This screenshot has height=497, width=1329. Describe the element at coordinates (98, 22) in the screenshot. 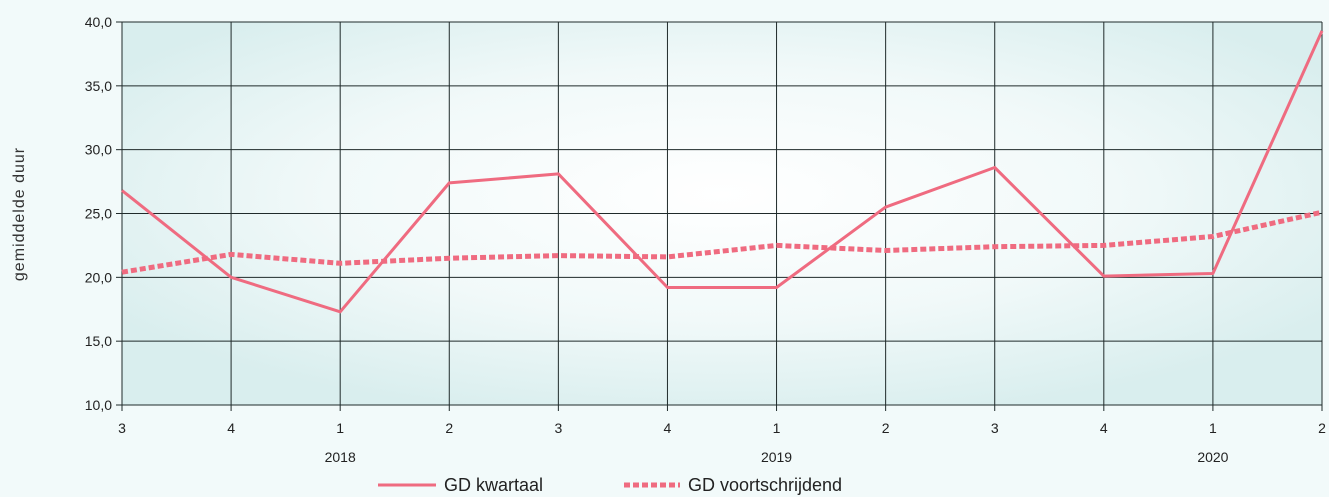

I see `y-tick-label: 40,0` at that location.